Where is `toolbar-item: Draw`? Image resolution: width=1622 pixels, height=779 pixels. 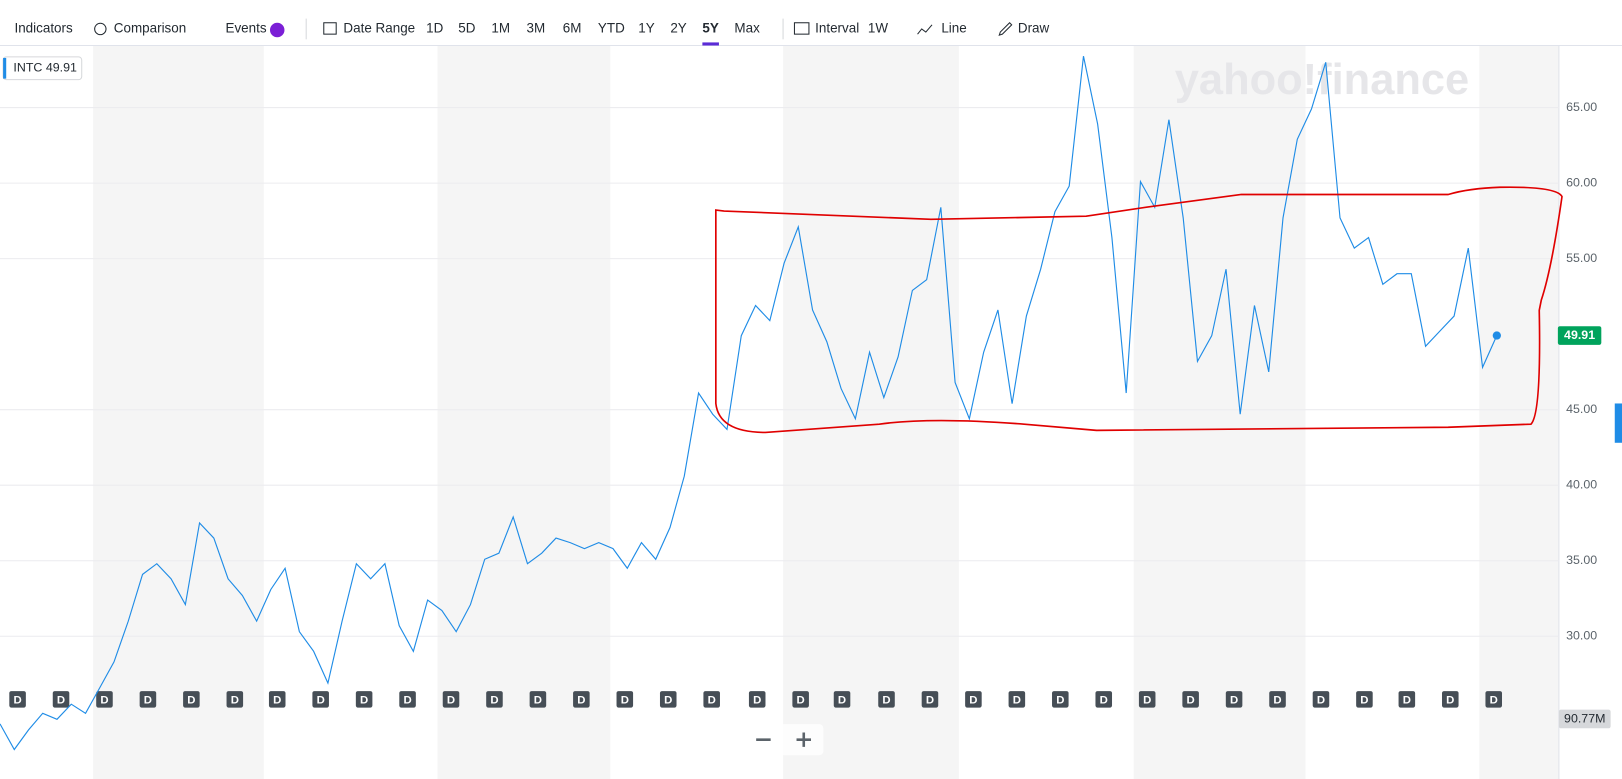 toolbar-item: Draw is located at coordinates (1034, 28).